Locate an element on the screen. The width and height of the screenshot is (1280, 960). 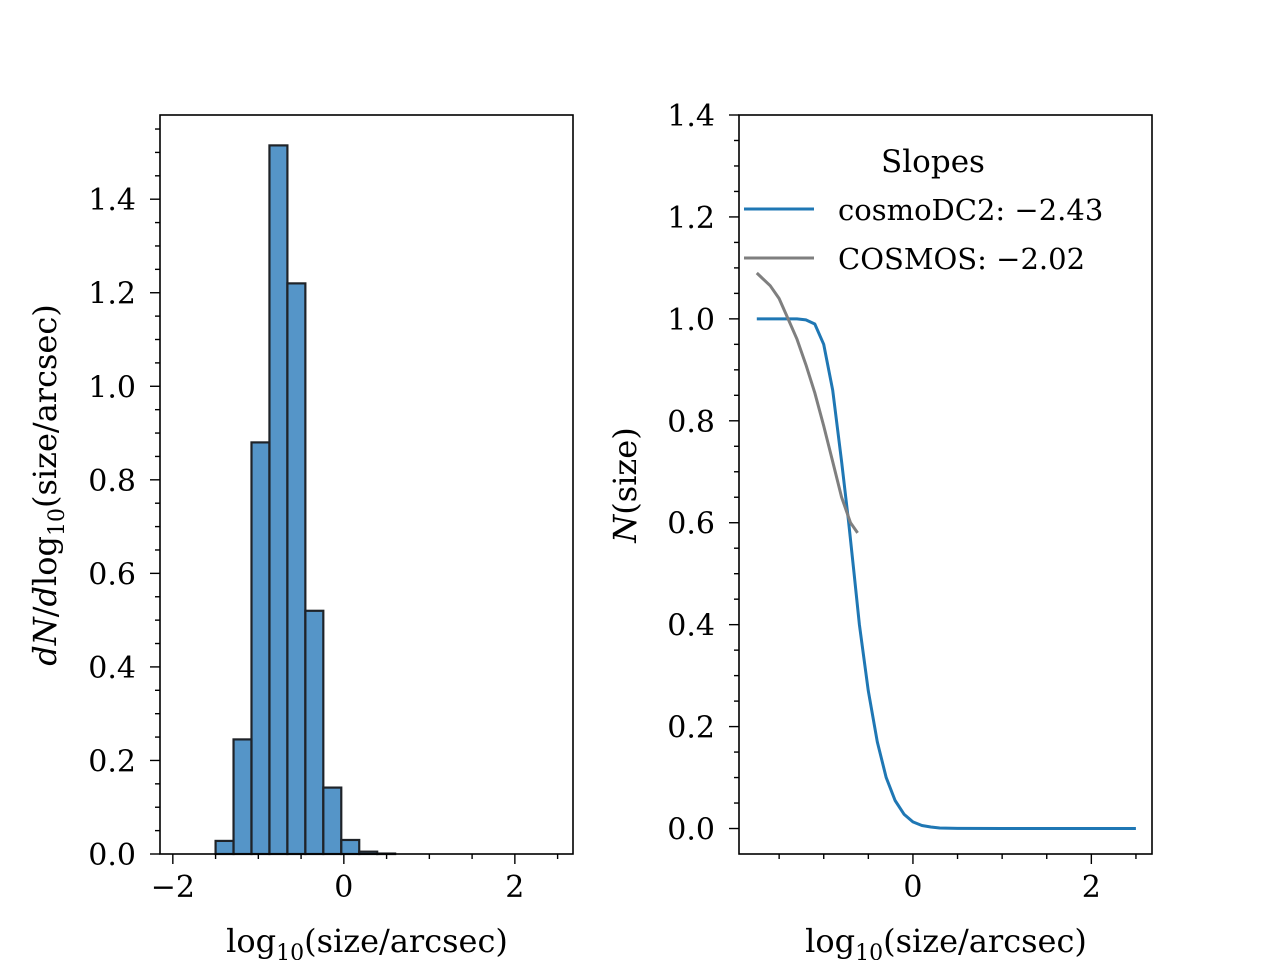
x-tick-label: −2 is located at coordinates (173, 887).